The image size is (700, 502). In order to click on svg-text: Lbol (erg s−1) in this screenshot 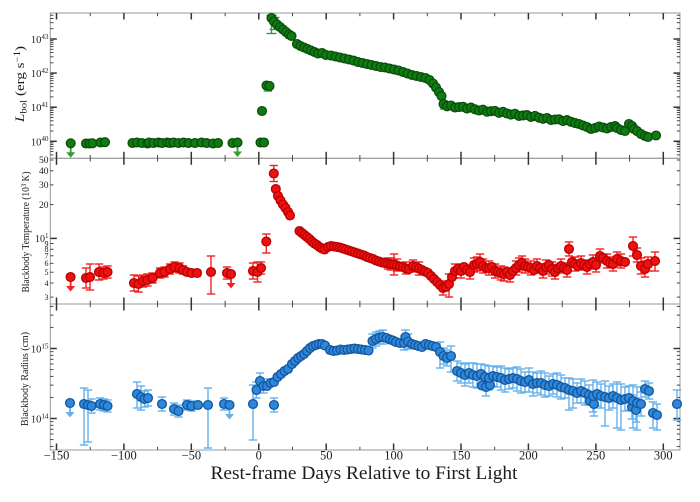, I will do `click(20, 84)`.